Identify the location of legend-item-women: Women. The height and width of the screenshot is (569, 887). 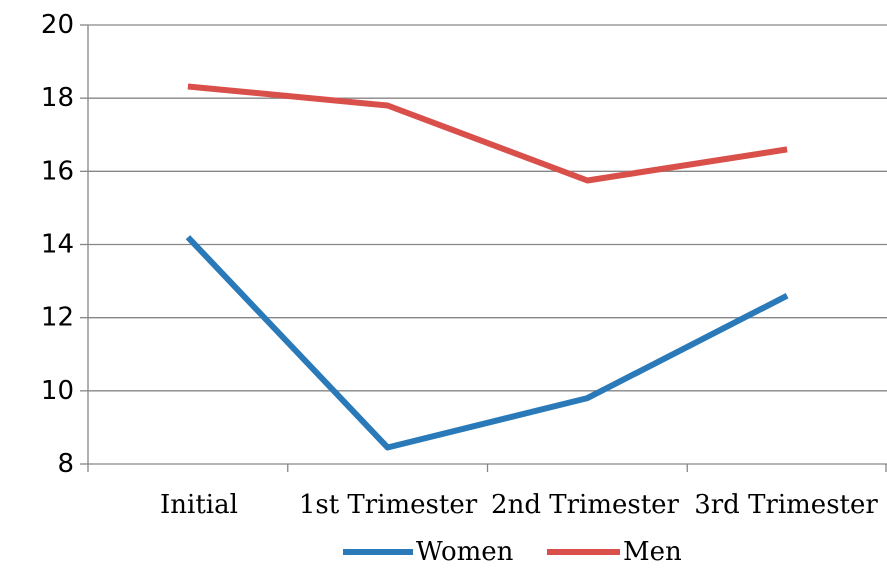
(428, 552).